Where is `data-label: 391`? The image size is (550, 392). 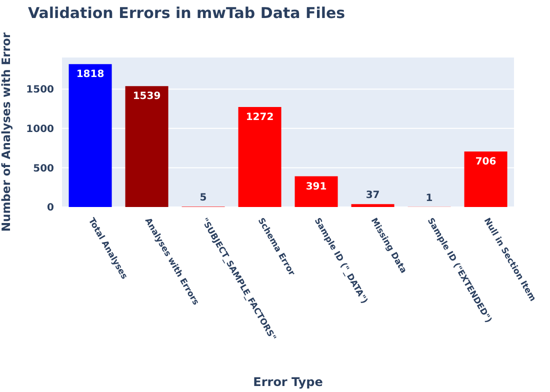
data-label: 391 is located at coordinates (316, 186).